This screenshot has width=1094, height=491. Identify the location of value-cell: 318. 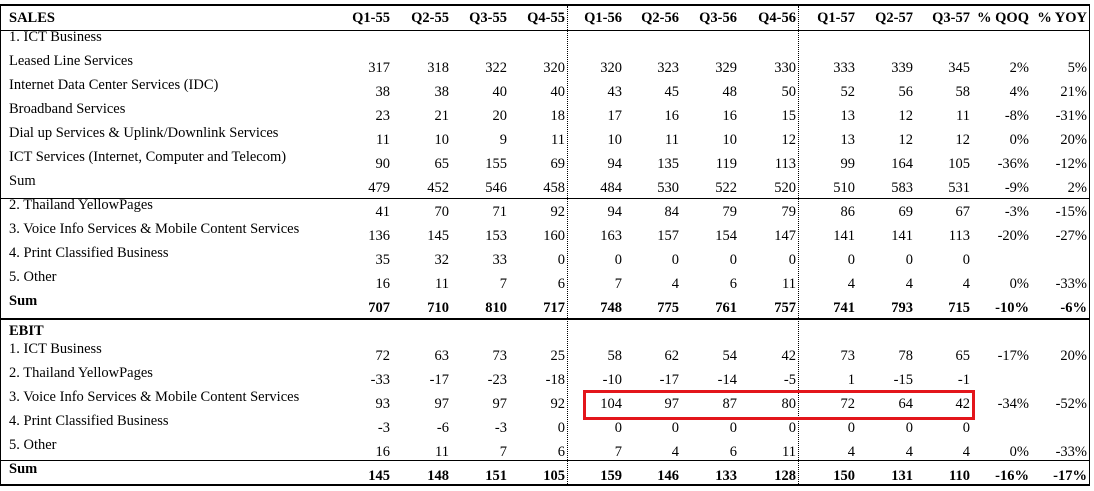
(438, 68).